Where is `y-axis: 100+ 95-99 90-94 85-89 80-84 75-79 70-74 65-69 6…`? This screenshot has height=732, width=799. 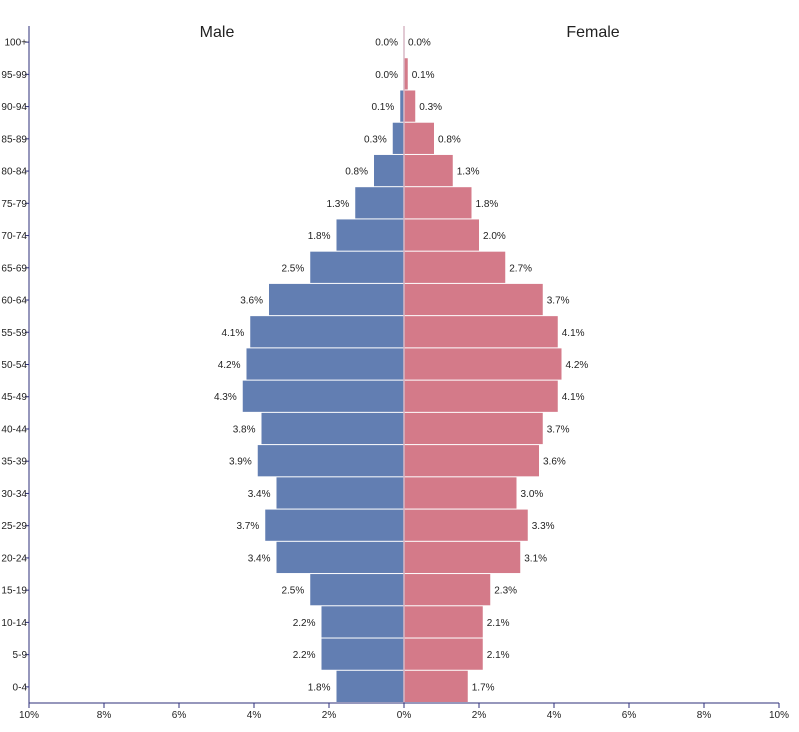 y-axis: 100+ 95-99 90-94 85-89 80-84 75-79 70-74 65-69 6… is located at coordinates (15, 364).